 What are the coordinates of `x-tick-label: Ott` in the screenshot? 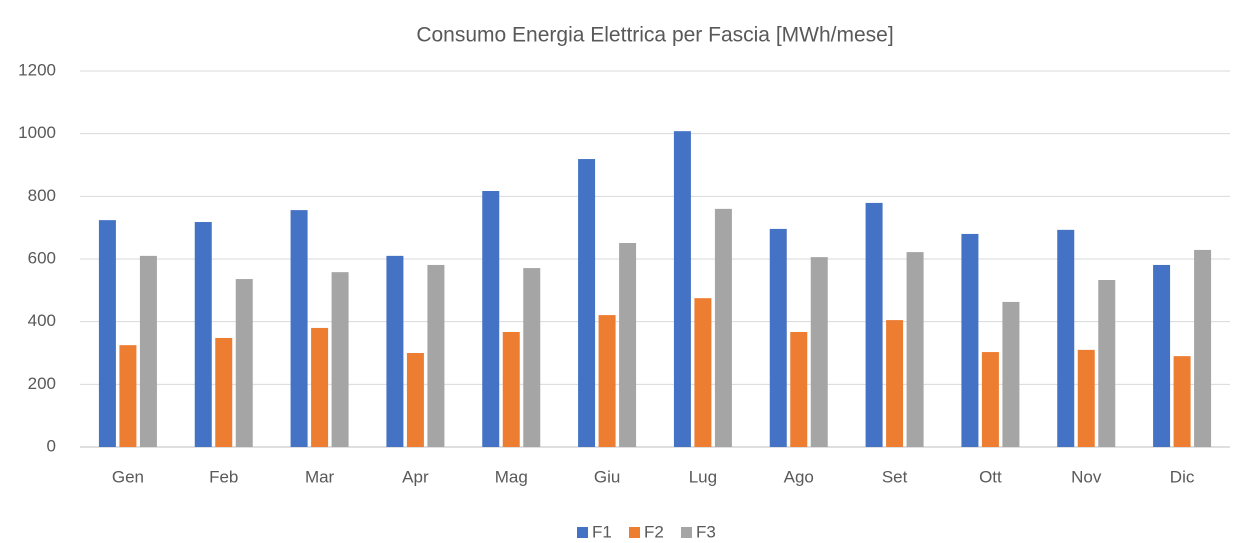 It's located at (990, 476).